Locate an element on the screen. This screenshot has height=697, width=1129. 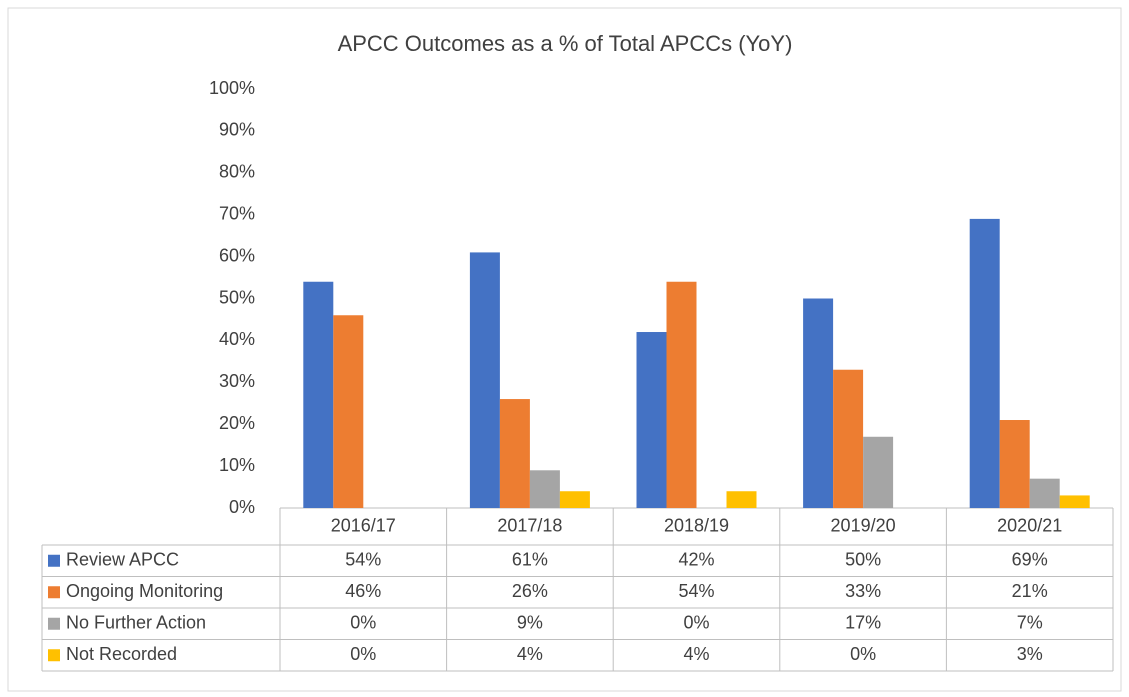
y-tick-label: 10% is located at coordinates (237, 465).